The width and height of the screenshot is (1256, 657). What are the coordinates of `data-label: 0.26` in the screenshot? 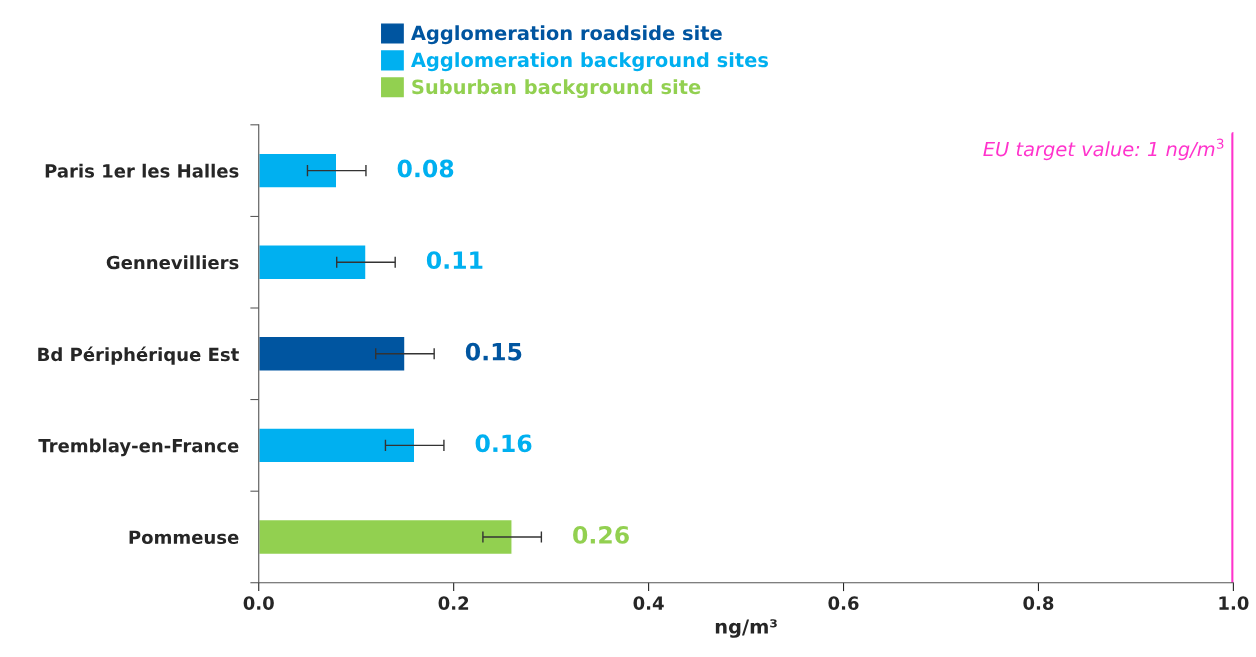 It's located at (601, 534).